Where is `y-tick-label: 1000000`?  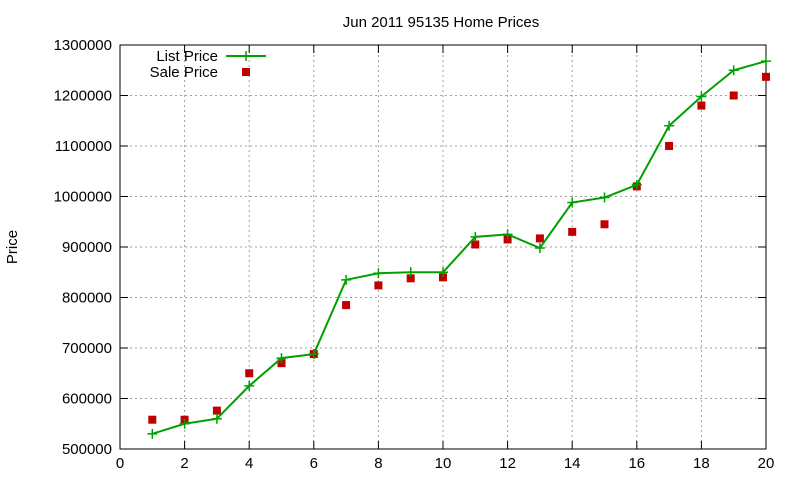 y-tick-label: 1000000 is located at coordinates (83, 197).